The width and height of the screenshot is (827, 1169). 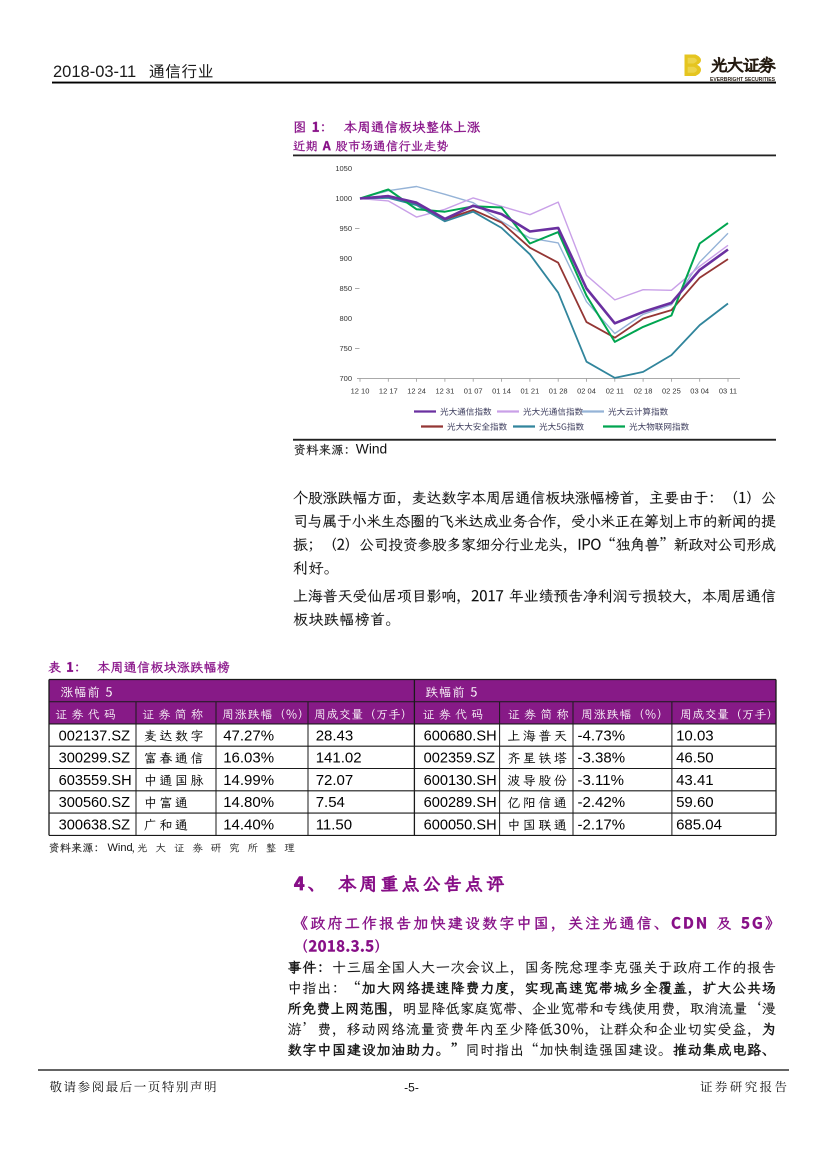 I want to click on svg-text: 14.80%, so click(x=248, y=802).